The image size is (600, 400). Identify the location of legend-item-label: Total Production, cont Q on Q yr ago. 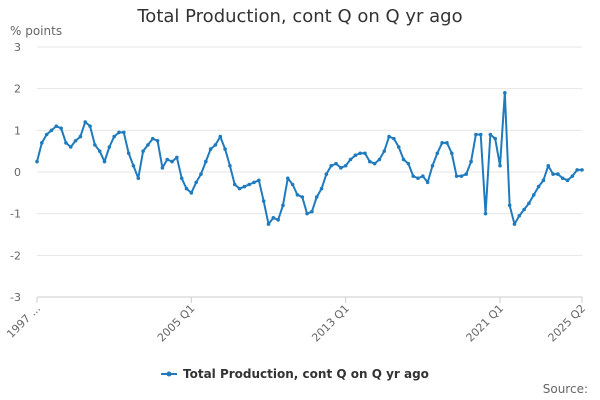
(306, 374).